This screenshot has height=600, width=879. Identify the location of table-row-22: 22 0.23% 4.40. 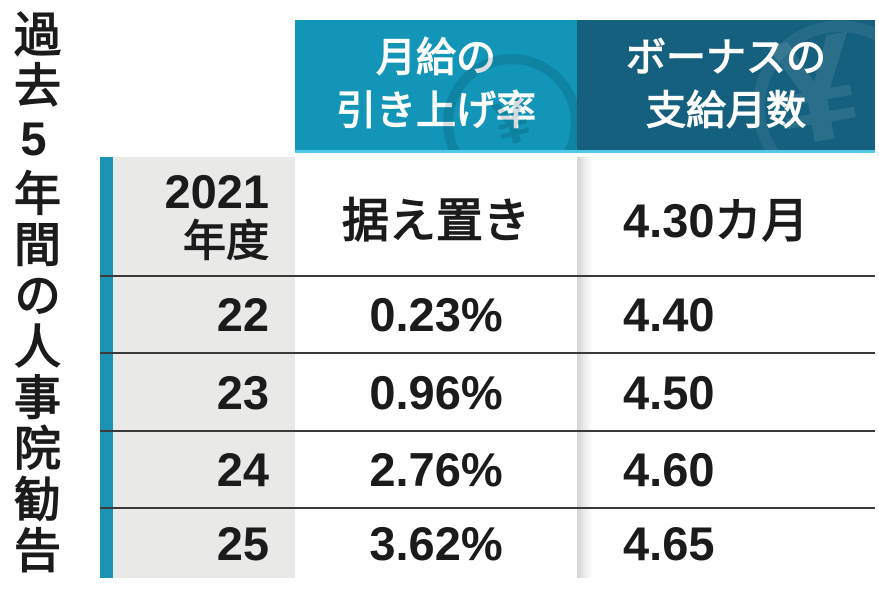
(487, 314).